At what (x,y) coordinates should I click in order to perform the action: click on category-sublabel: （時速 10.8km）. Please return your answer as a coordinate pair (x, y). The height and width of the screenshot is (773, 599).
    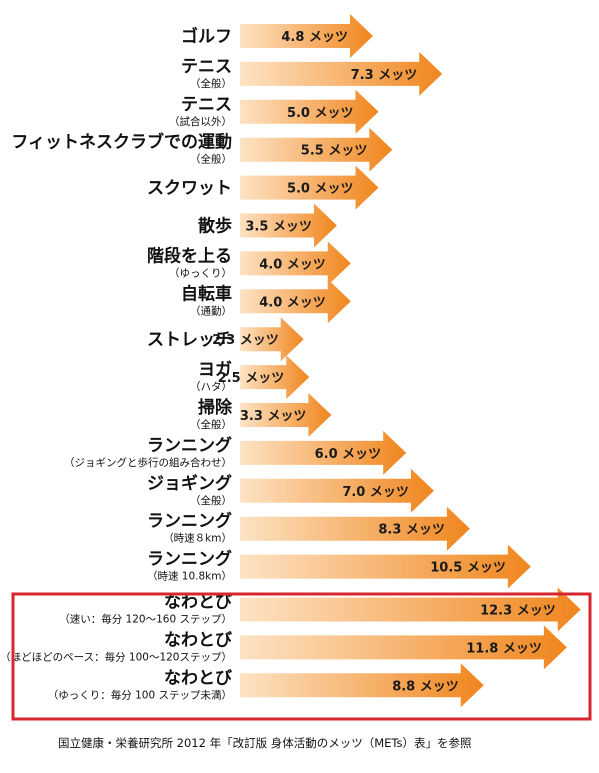
    Looking at the image, I should click on (189, 577).